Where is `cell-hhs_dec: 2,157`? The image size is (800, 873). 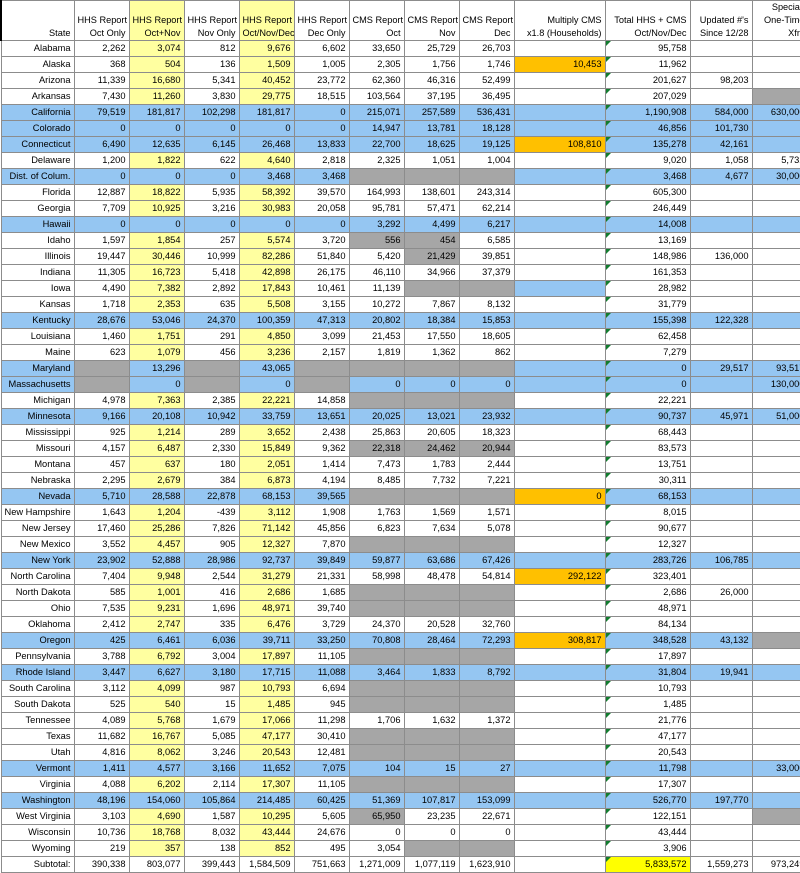
cell-hhs_dec: 2,157 is located at coordinates (321, 352).